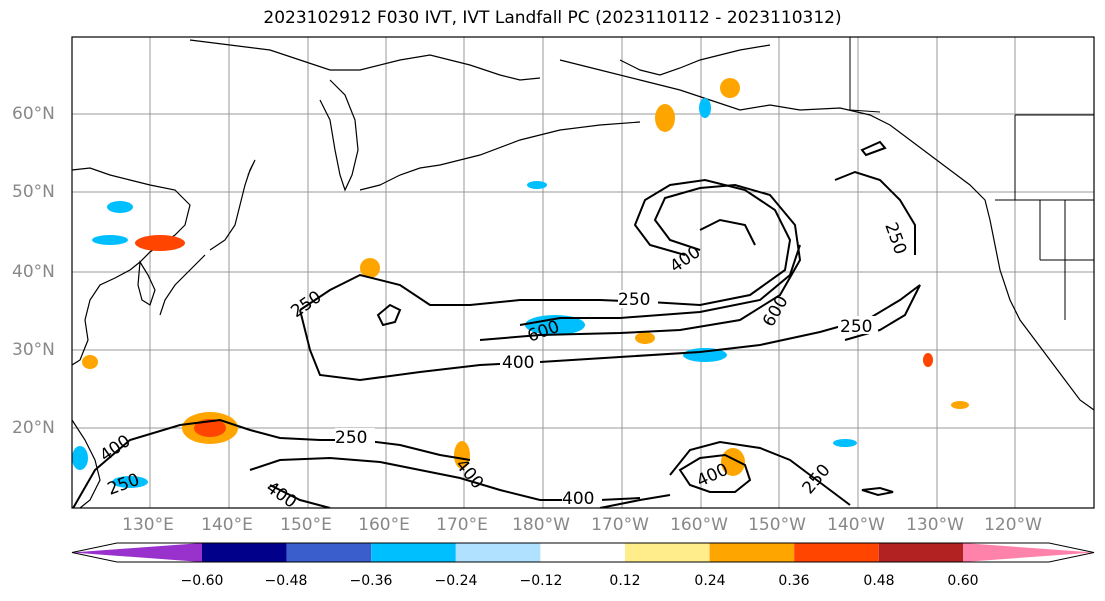  I want to click on contour-400-south, so click(271, 463).